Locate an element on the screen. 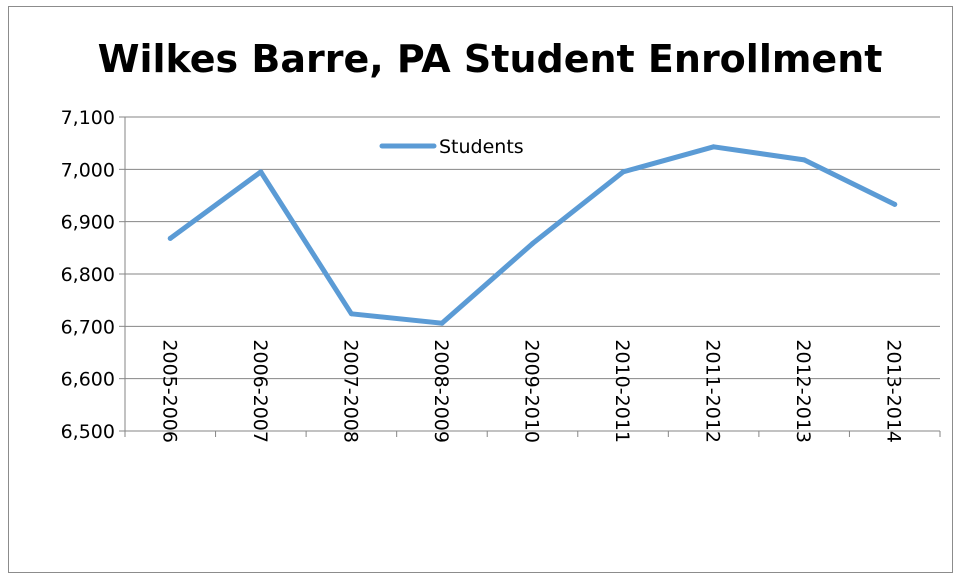 This screenshot has height=579, width=961. x-tick-label: 2012-2013 is located at coordinates (803, 391).